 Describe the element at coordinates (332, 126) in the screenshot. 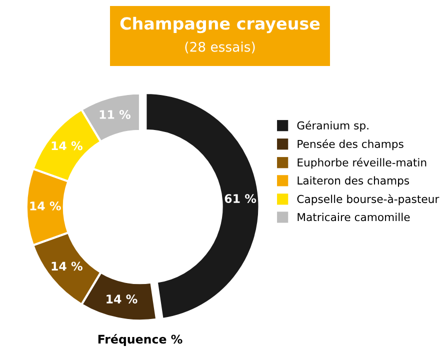

I see `legend-label: Géranium sp.` at that location.